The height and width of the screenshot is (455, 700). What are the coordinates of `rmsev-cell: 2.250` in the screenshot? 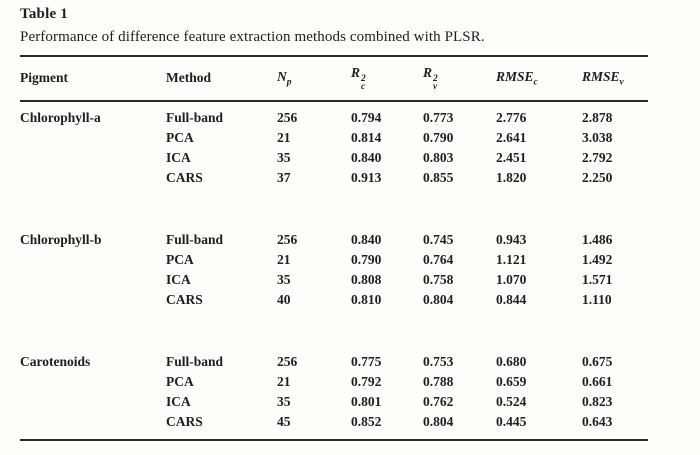 It's located at (597, 177).